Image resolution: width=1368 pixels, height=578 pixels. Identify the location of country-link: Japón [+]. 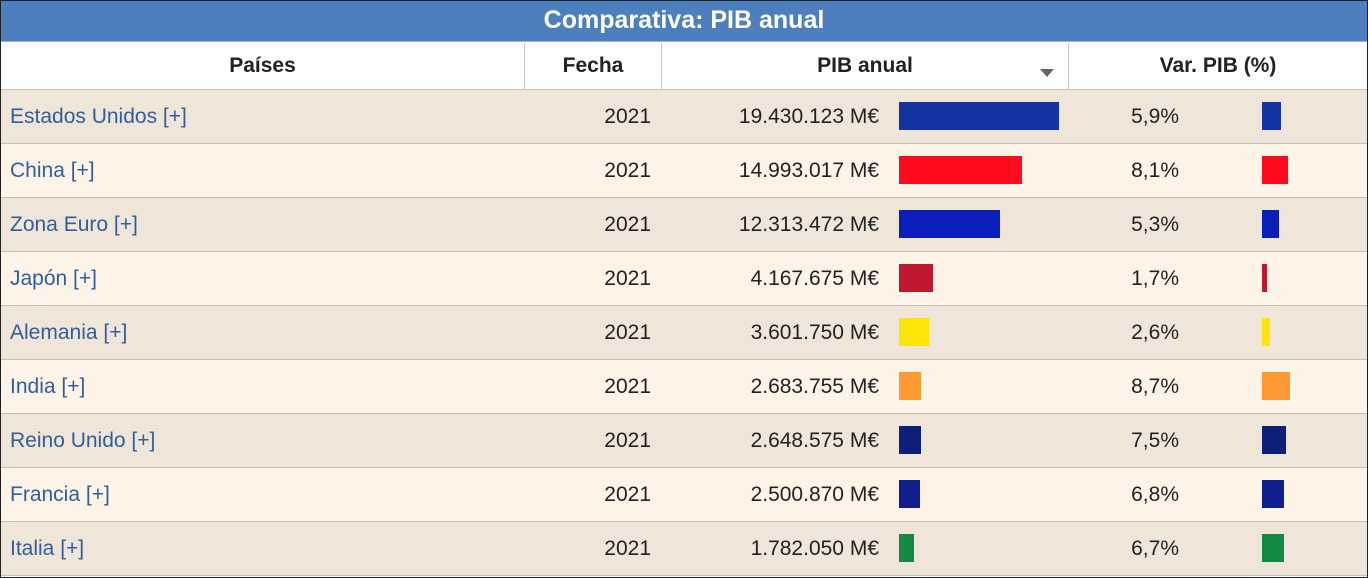
(53, 278).